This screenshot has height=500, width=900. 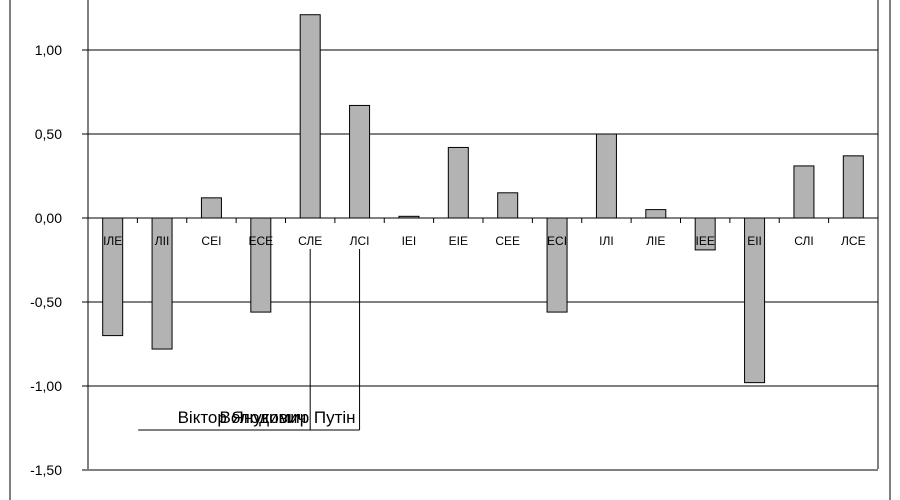 I want to click on category-label: ЛСЕ, so click(x=853, y=241).